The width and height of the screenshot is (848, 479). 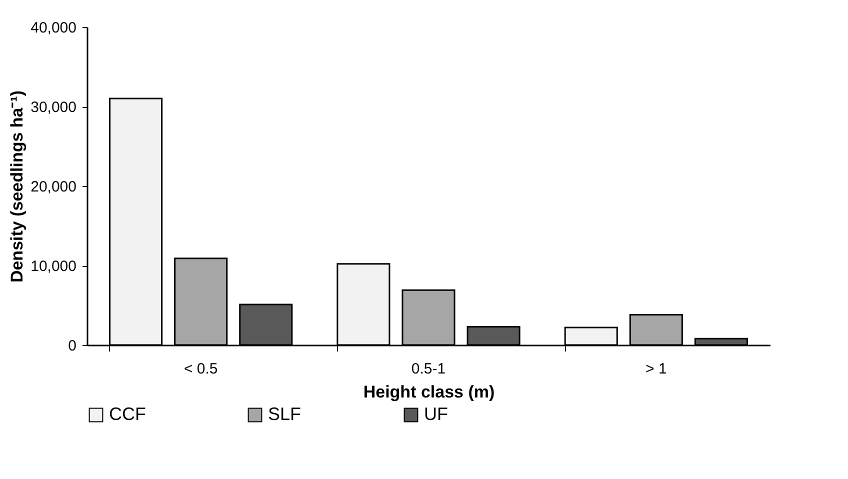 I want to click on y-tick-label: 10,000, so click(x=53, y=266).